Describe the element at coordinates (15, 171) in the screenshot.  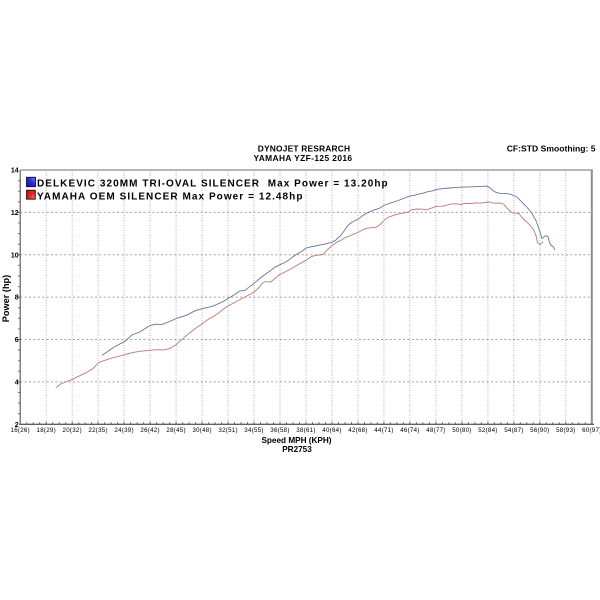
I see `svg-text: 14` at that location.